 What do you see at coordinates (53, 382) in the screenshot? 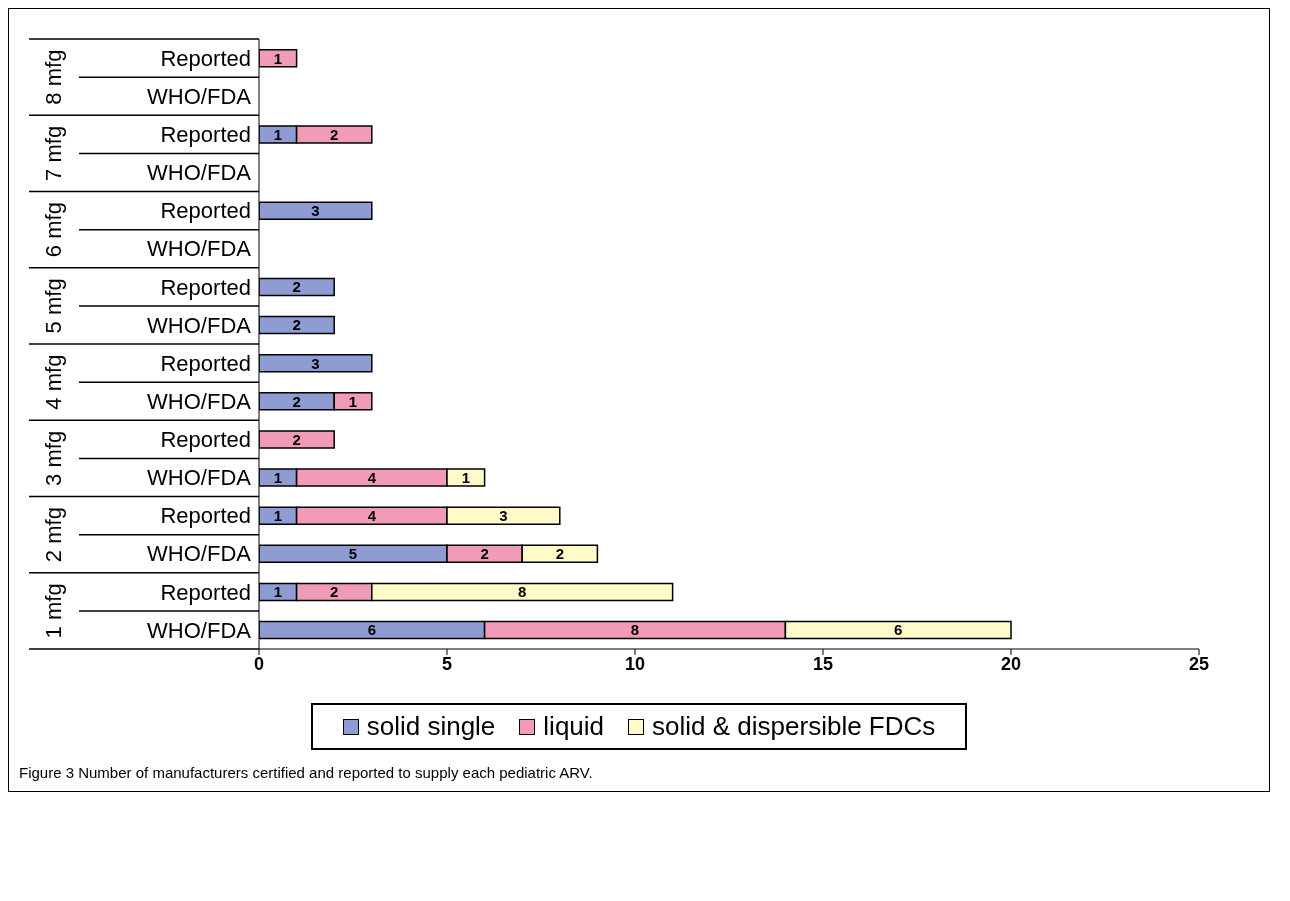
I see `text: 4 mfg` at bounding box center [53, 382].